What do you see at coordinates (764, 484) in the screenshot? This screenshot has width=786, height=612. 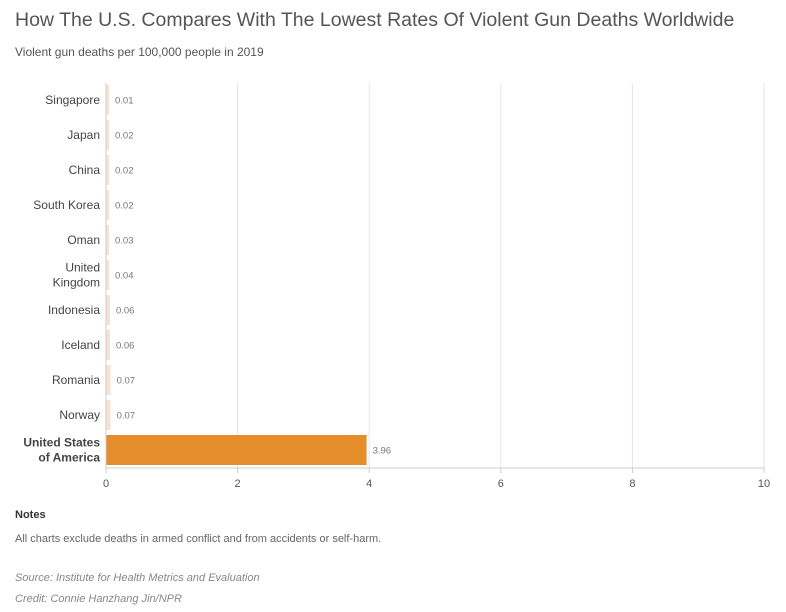 I see `x-tick-label-10: 10` at bounding box center [764, 484].